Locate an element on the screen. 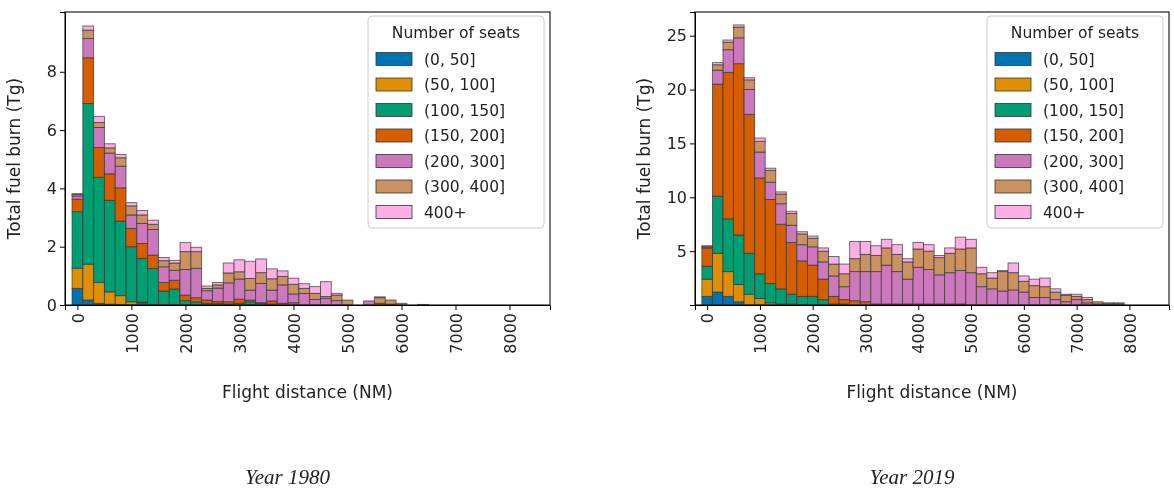  y-tick-label: 8 is located at coordinates (51, 72).